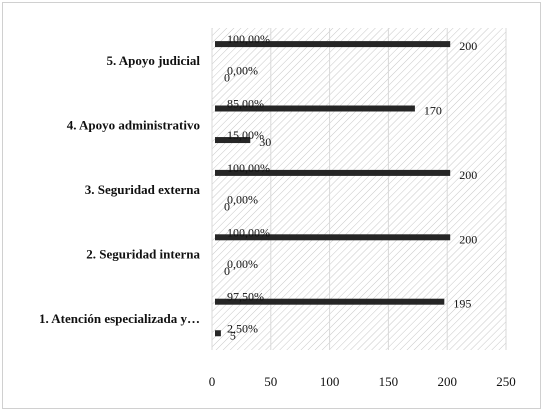  What do you see at coordinates (447, 381) in the screenshot?
I see `x-tick-label: 200` at bounding box center [447, 381].